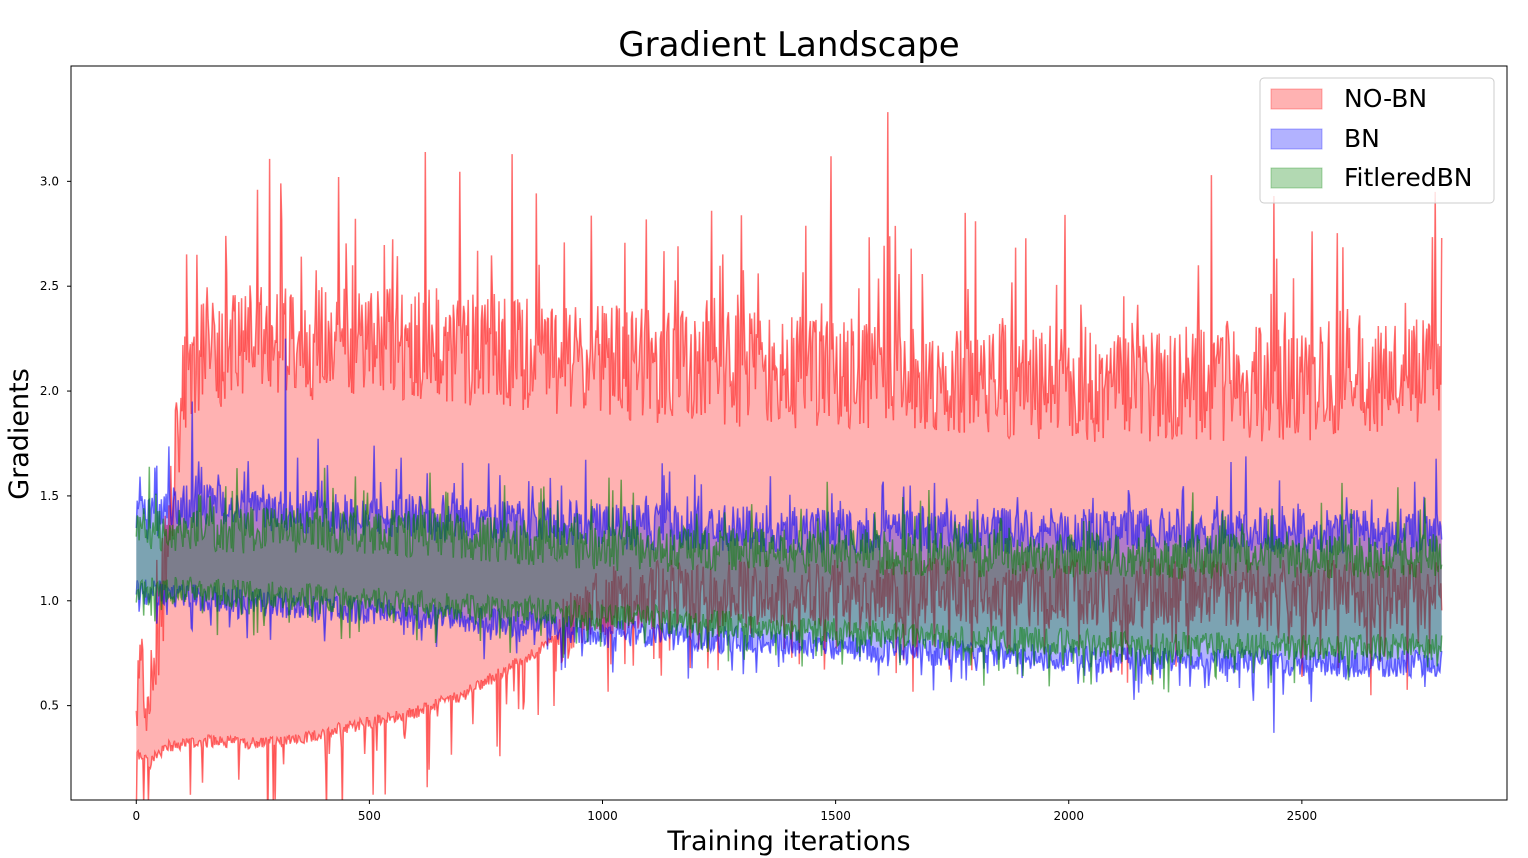 The width and height of the screenshot is (1528, 858). I want to click on legend-frame, so click(1377, 140).